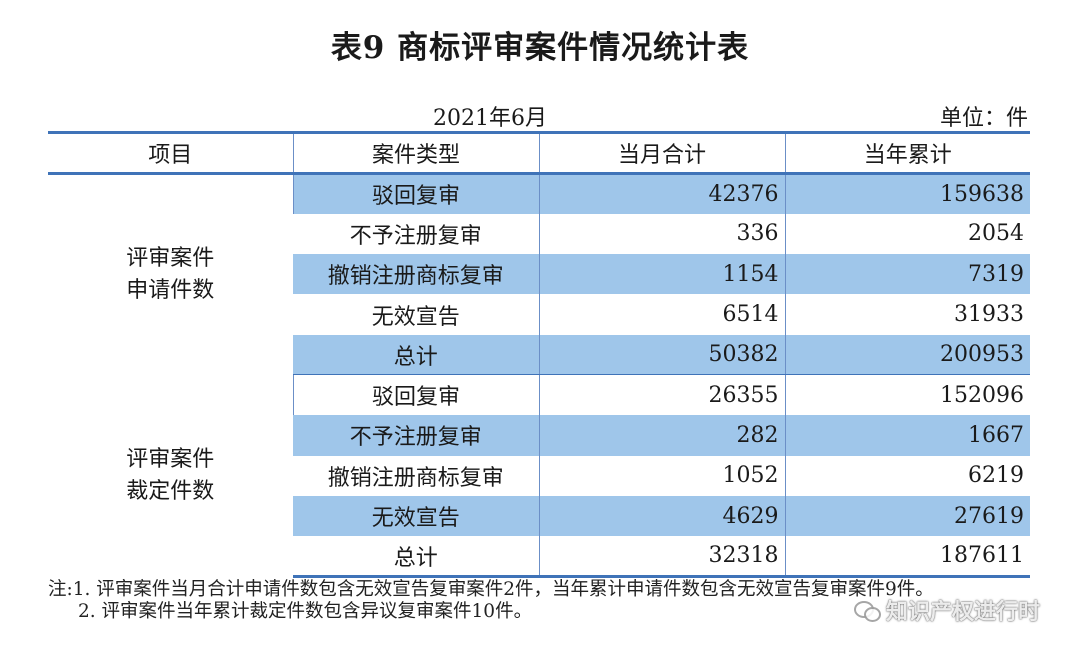 This screenshot has width=1080, height=656. I want to click on report-date: 2021年6月, so click(490, 118).